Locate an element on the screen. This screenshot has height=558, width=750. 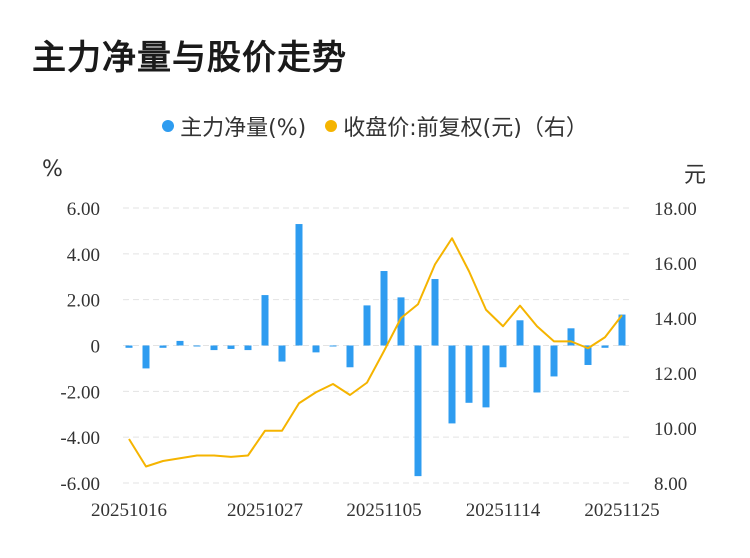
left-tick-label: -6.00 is located at coordinates (80, 484).